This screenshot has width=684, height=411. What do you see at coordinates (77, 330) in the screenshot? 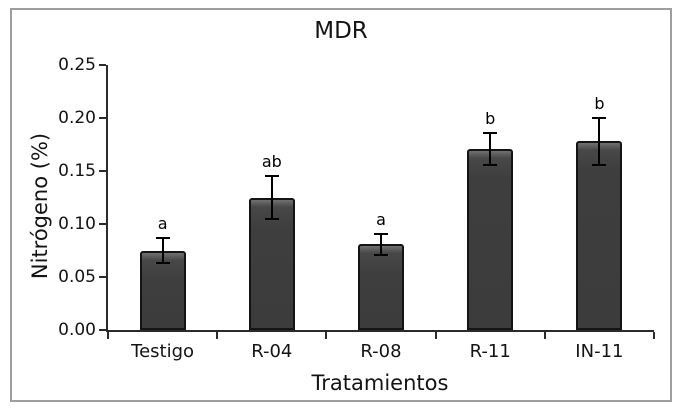
I see `y-tick-label: 0.00` at bounding box center [77, 330].